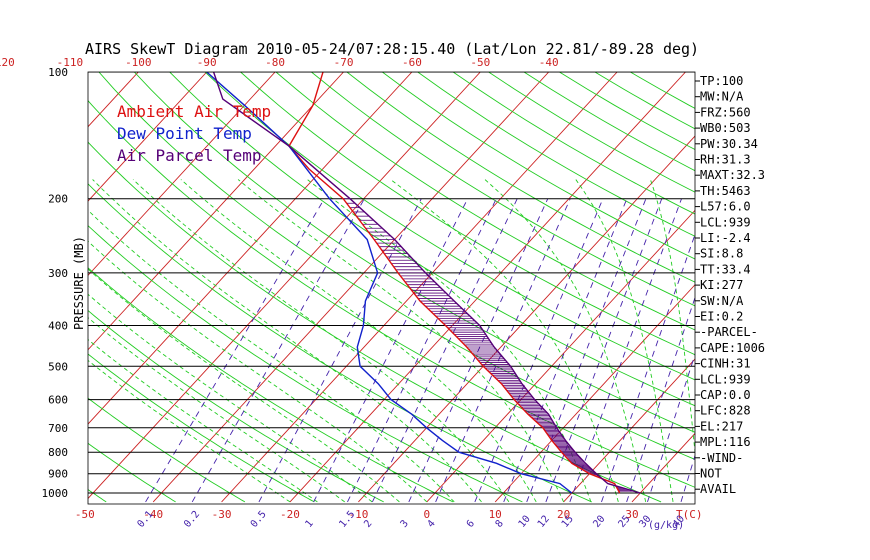 The height and width of the screenshot is (560, 870). Describe the element at coordinates (732, 175) in the screenshot. I see `index-label: MAXT:32.3` at that location.